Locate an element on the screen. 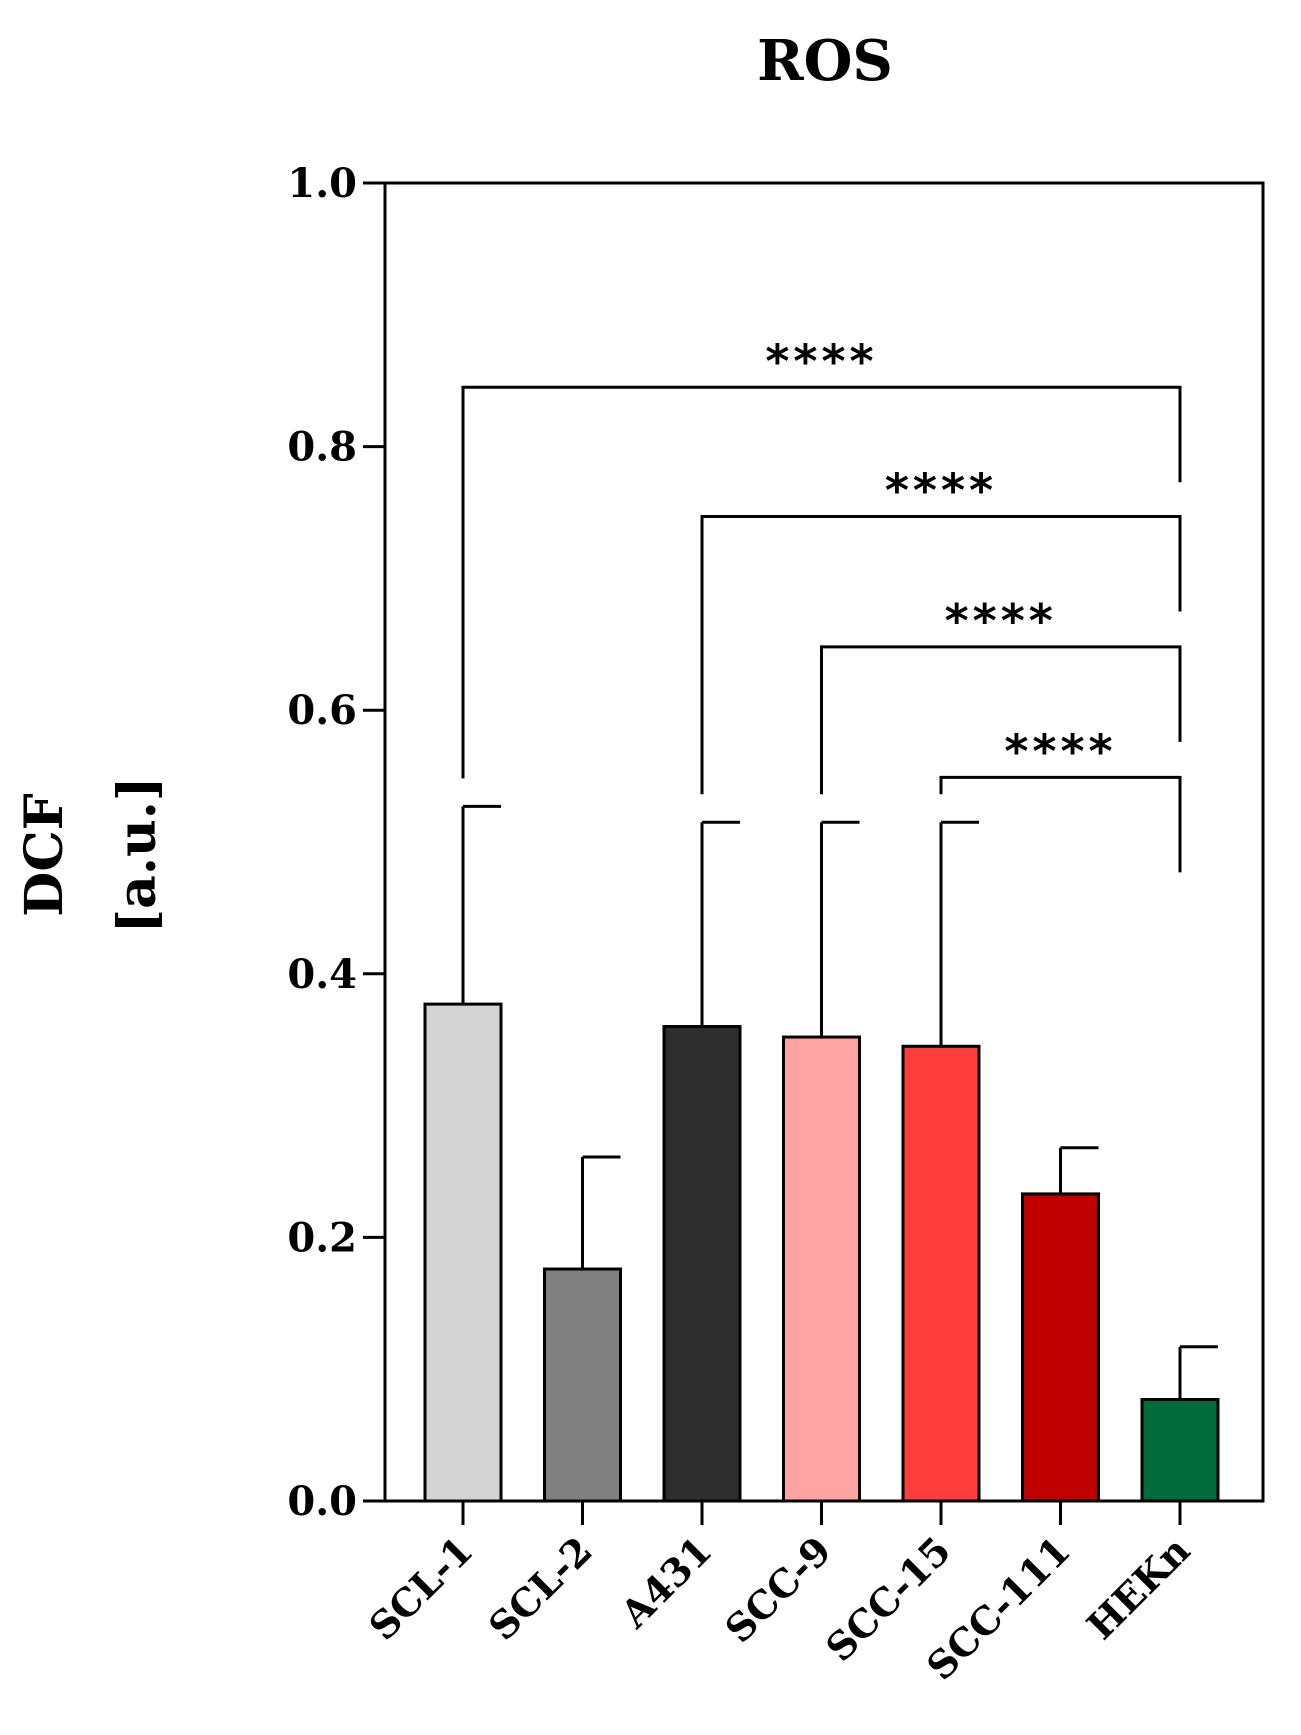  y-tick-label: 0.6 is located at coordinates (322, 710).